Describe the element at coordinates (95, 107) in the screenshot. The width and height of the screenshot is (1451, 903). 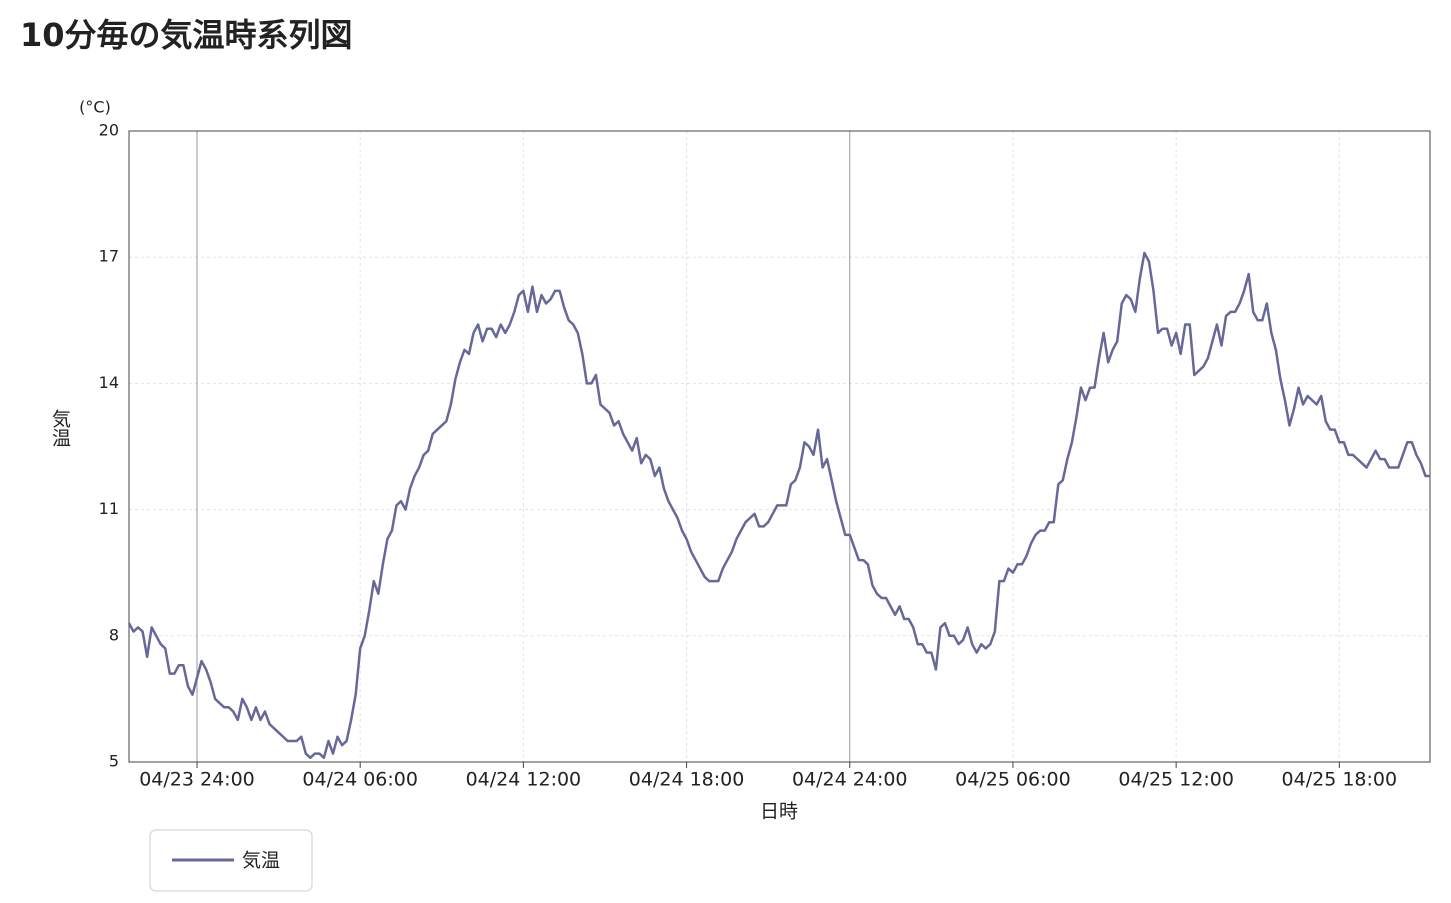
I see `y-unit: (°C)` at that location.